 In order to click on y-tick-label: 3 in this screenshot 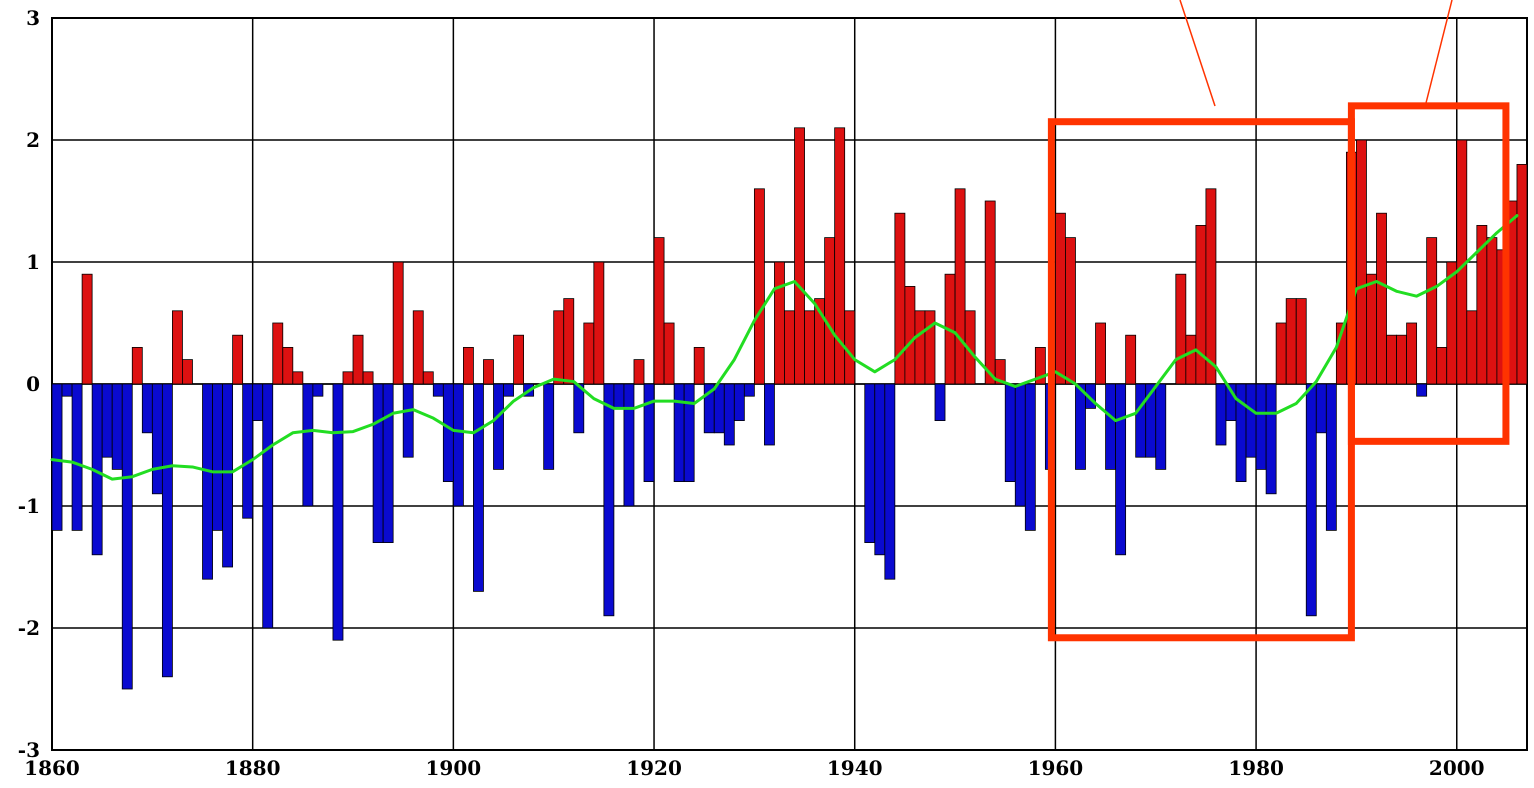, I will do `click(33, 18)`.